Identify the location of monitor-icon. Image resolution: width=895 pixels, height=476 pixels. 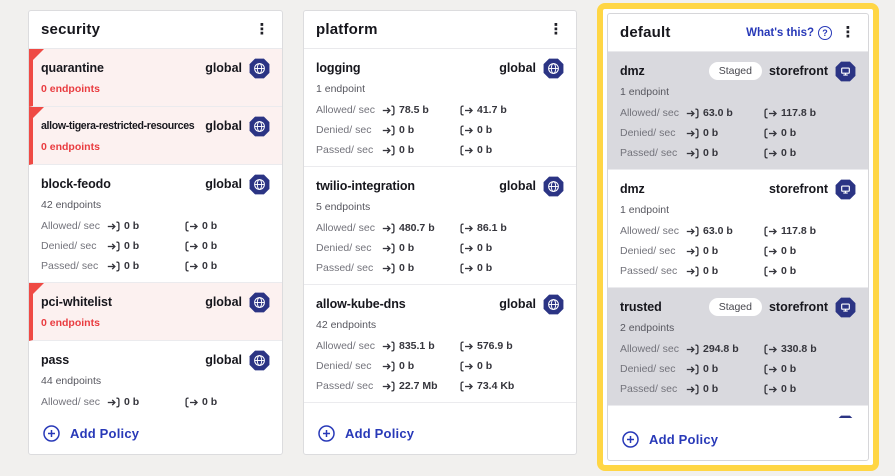
(845, 416).